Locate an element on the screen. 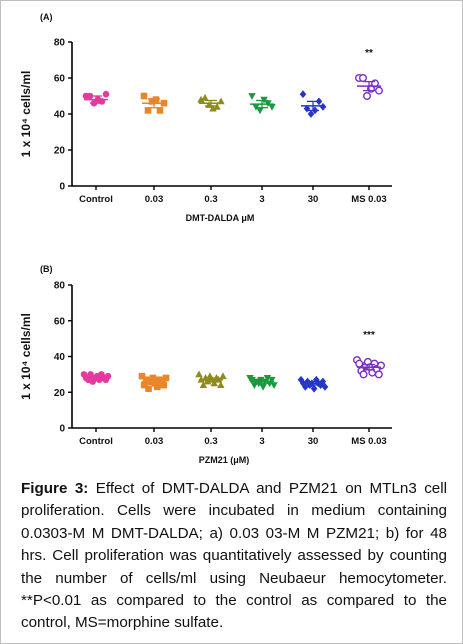  significance-annotation: *** is located at coordinates (369, 335).